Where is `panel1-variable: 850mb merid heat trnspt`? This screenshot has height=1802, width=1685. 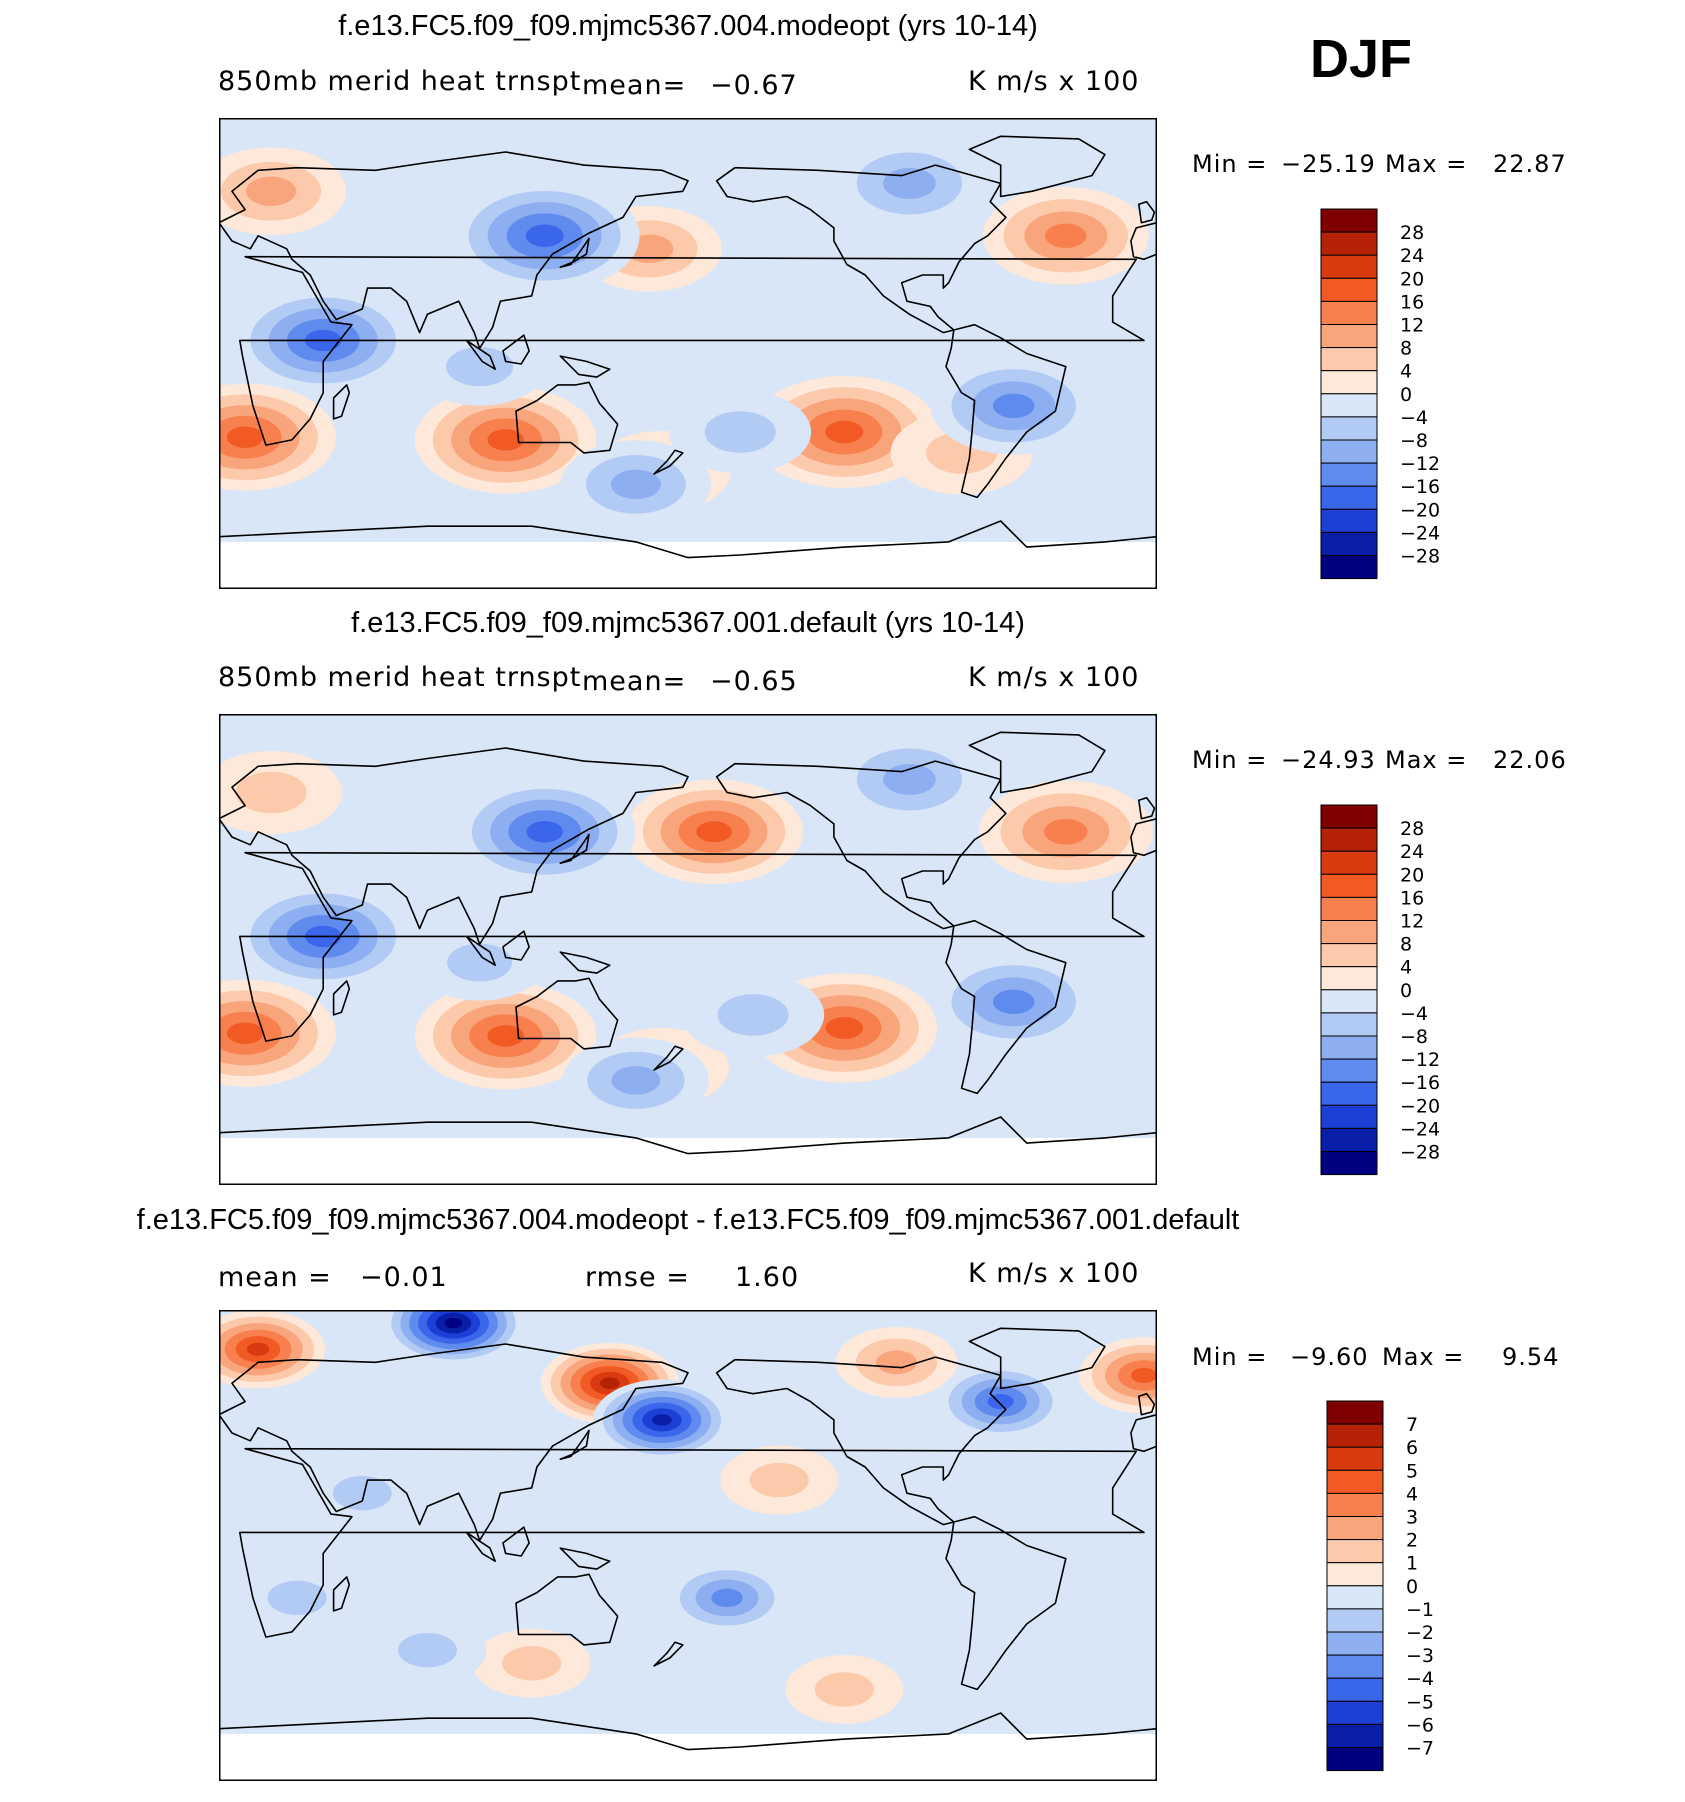 panel1-variable: 850mb merid heat trnspt is located at coordinates (400, 81).